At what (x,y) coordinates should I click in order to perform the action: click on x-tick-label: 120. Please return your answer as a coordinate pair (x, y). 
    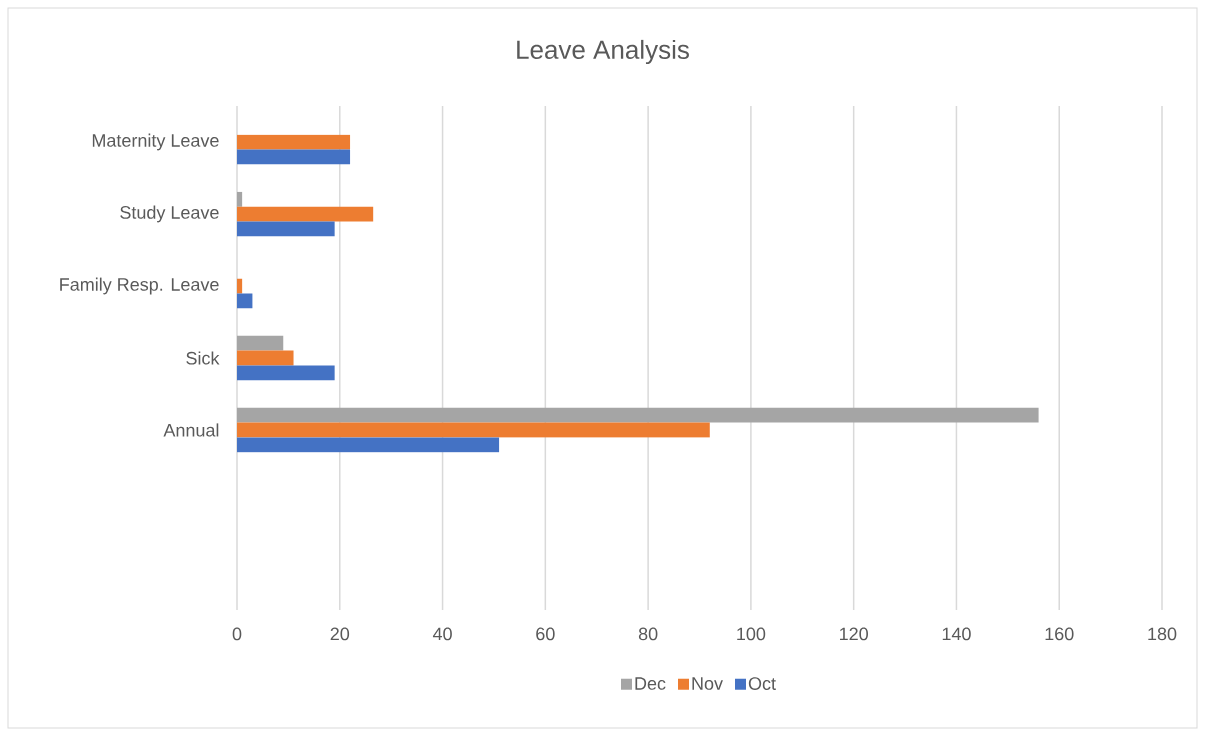
    Looking at the image, I should click on (854, 634).